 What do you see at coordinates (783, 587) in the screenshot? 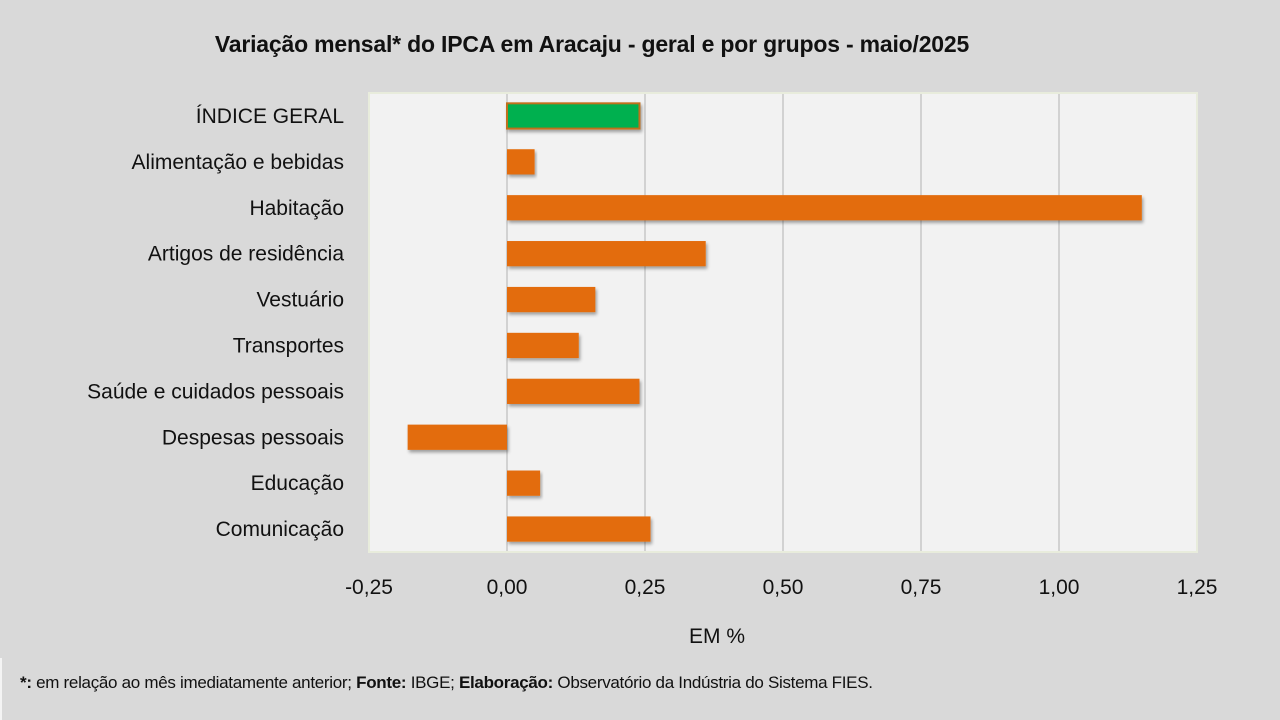
I see `x-tick-label: 0,50` at bounding box center [783, 587].